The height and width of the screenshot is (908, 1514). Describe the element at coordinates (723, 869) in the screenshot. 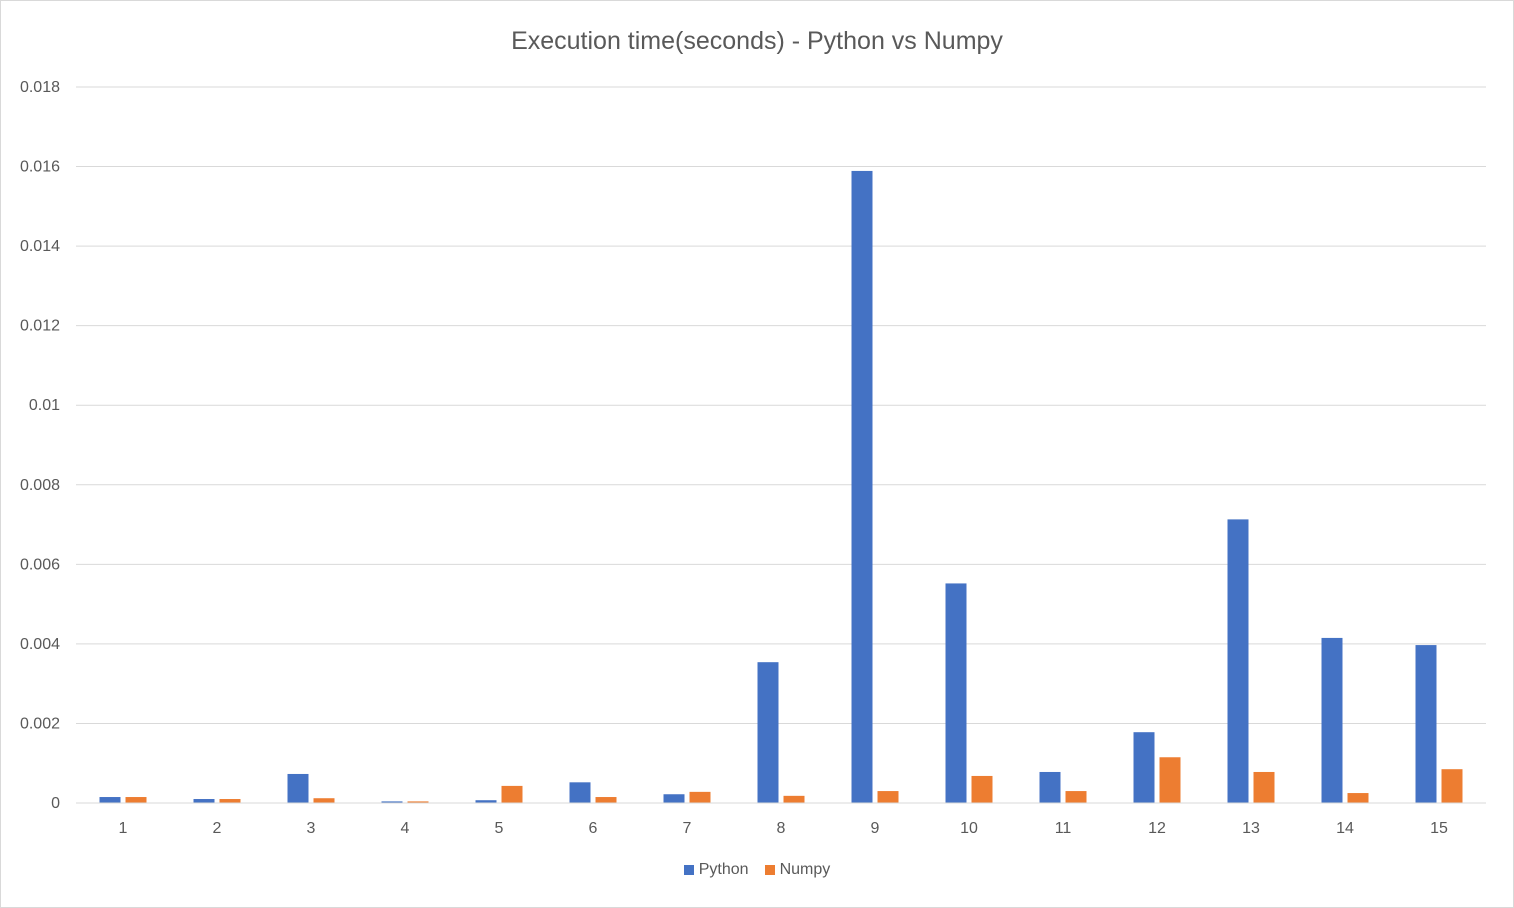

I see `legend-label-python: Python` at that location.